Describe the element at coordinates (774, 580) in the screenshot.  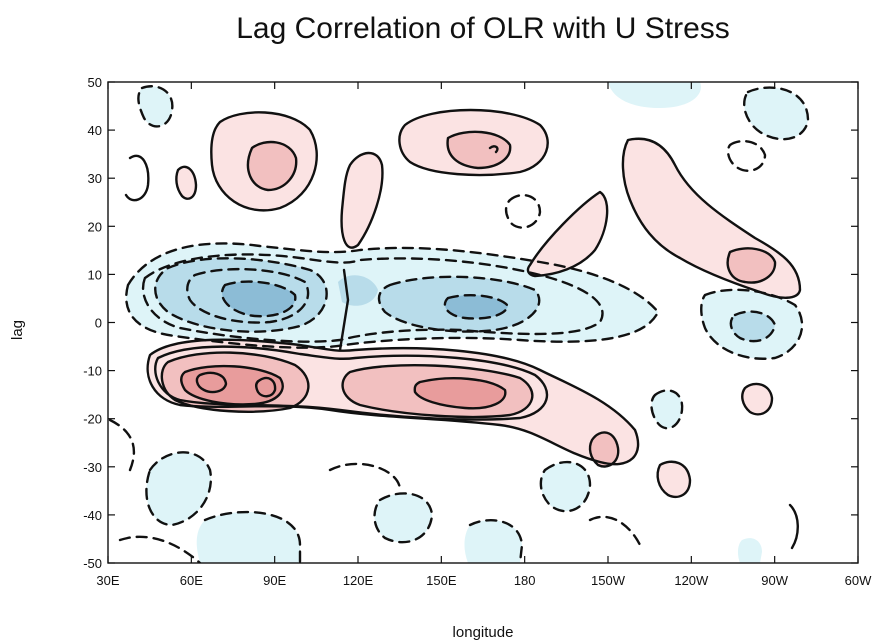
I see `x-tick-label: 90W` at that location.